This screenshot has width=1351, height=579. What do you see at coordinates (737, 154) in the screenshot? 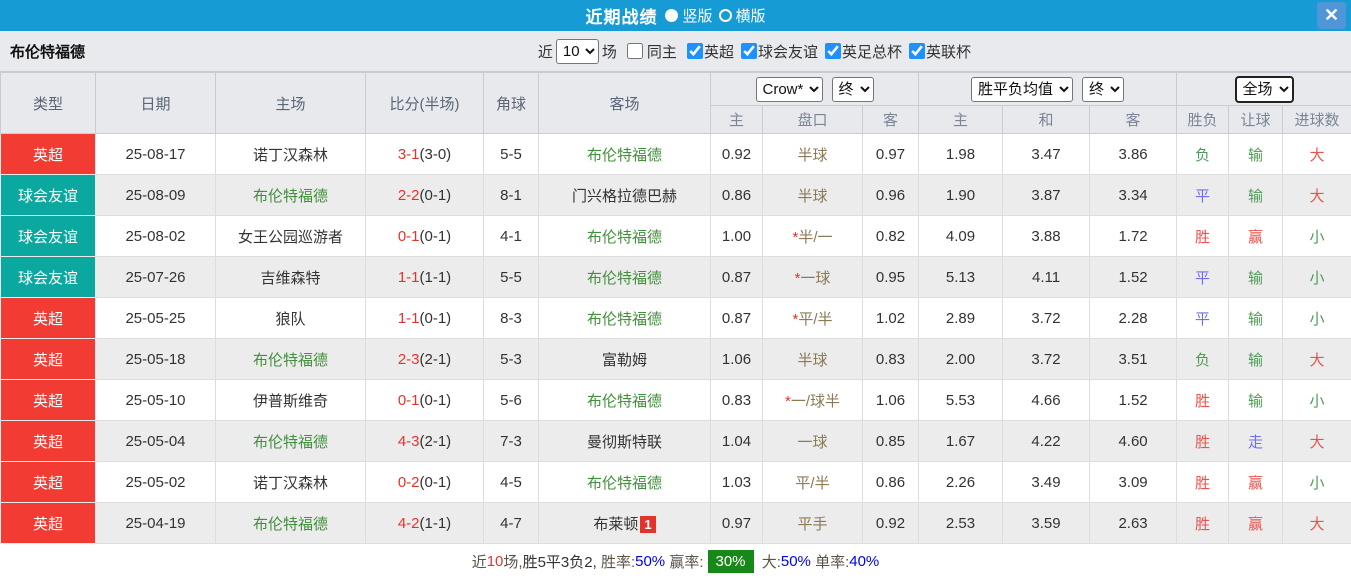
I see `cell-odds-home: 0.92` at bounding box center [737, 154].